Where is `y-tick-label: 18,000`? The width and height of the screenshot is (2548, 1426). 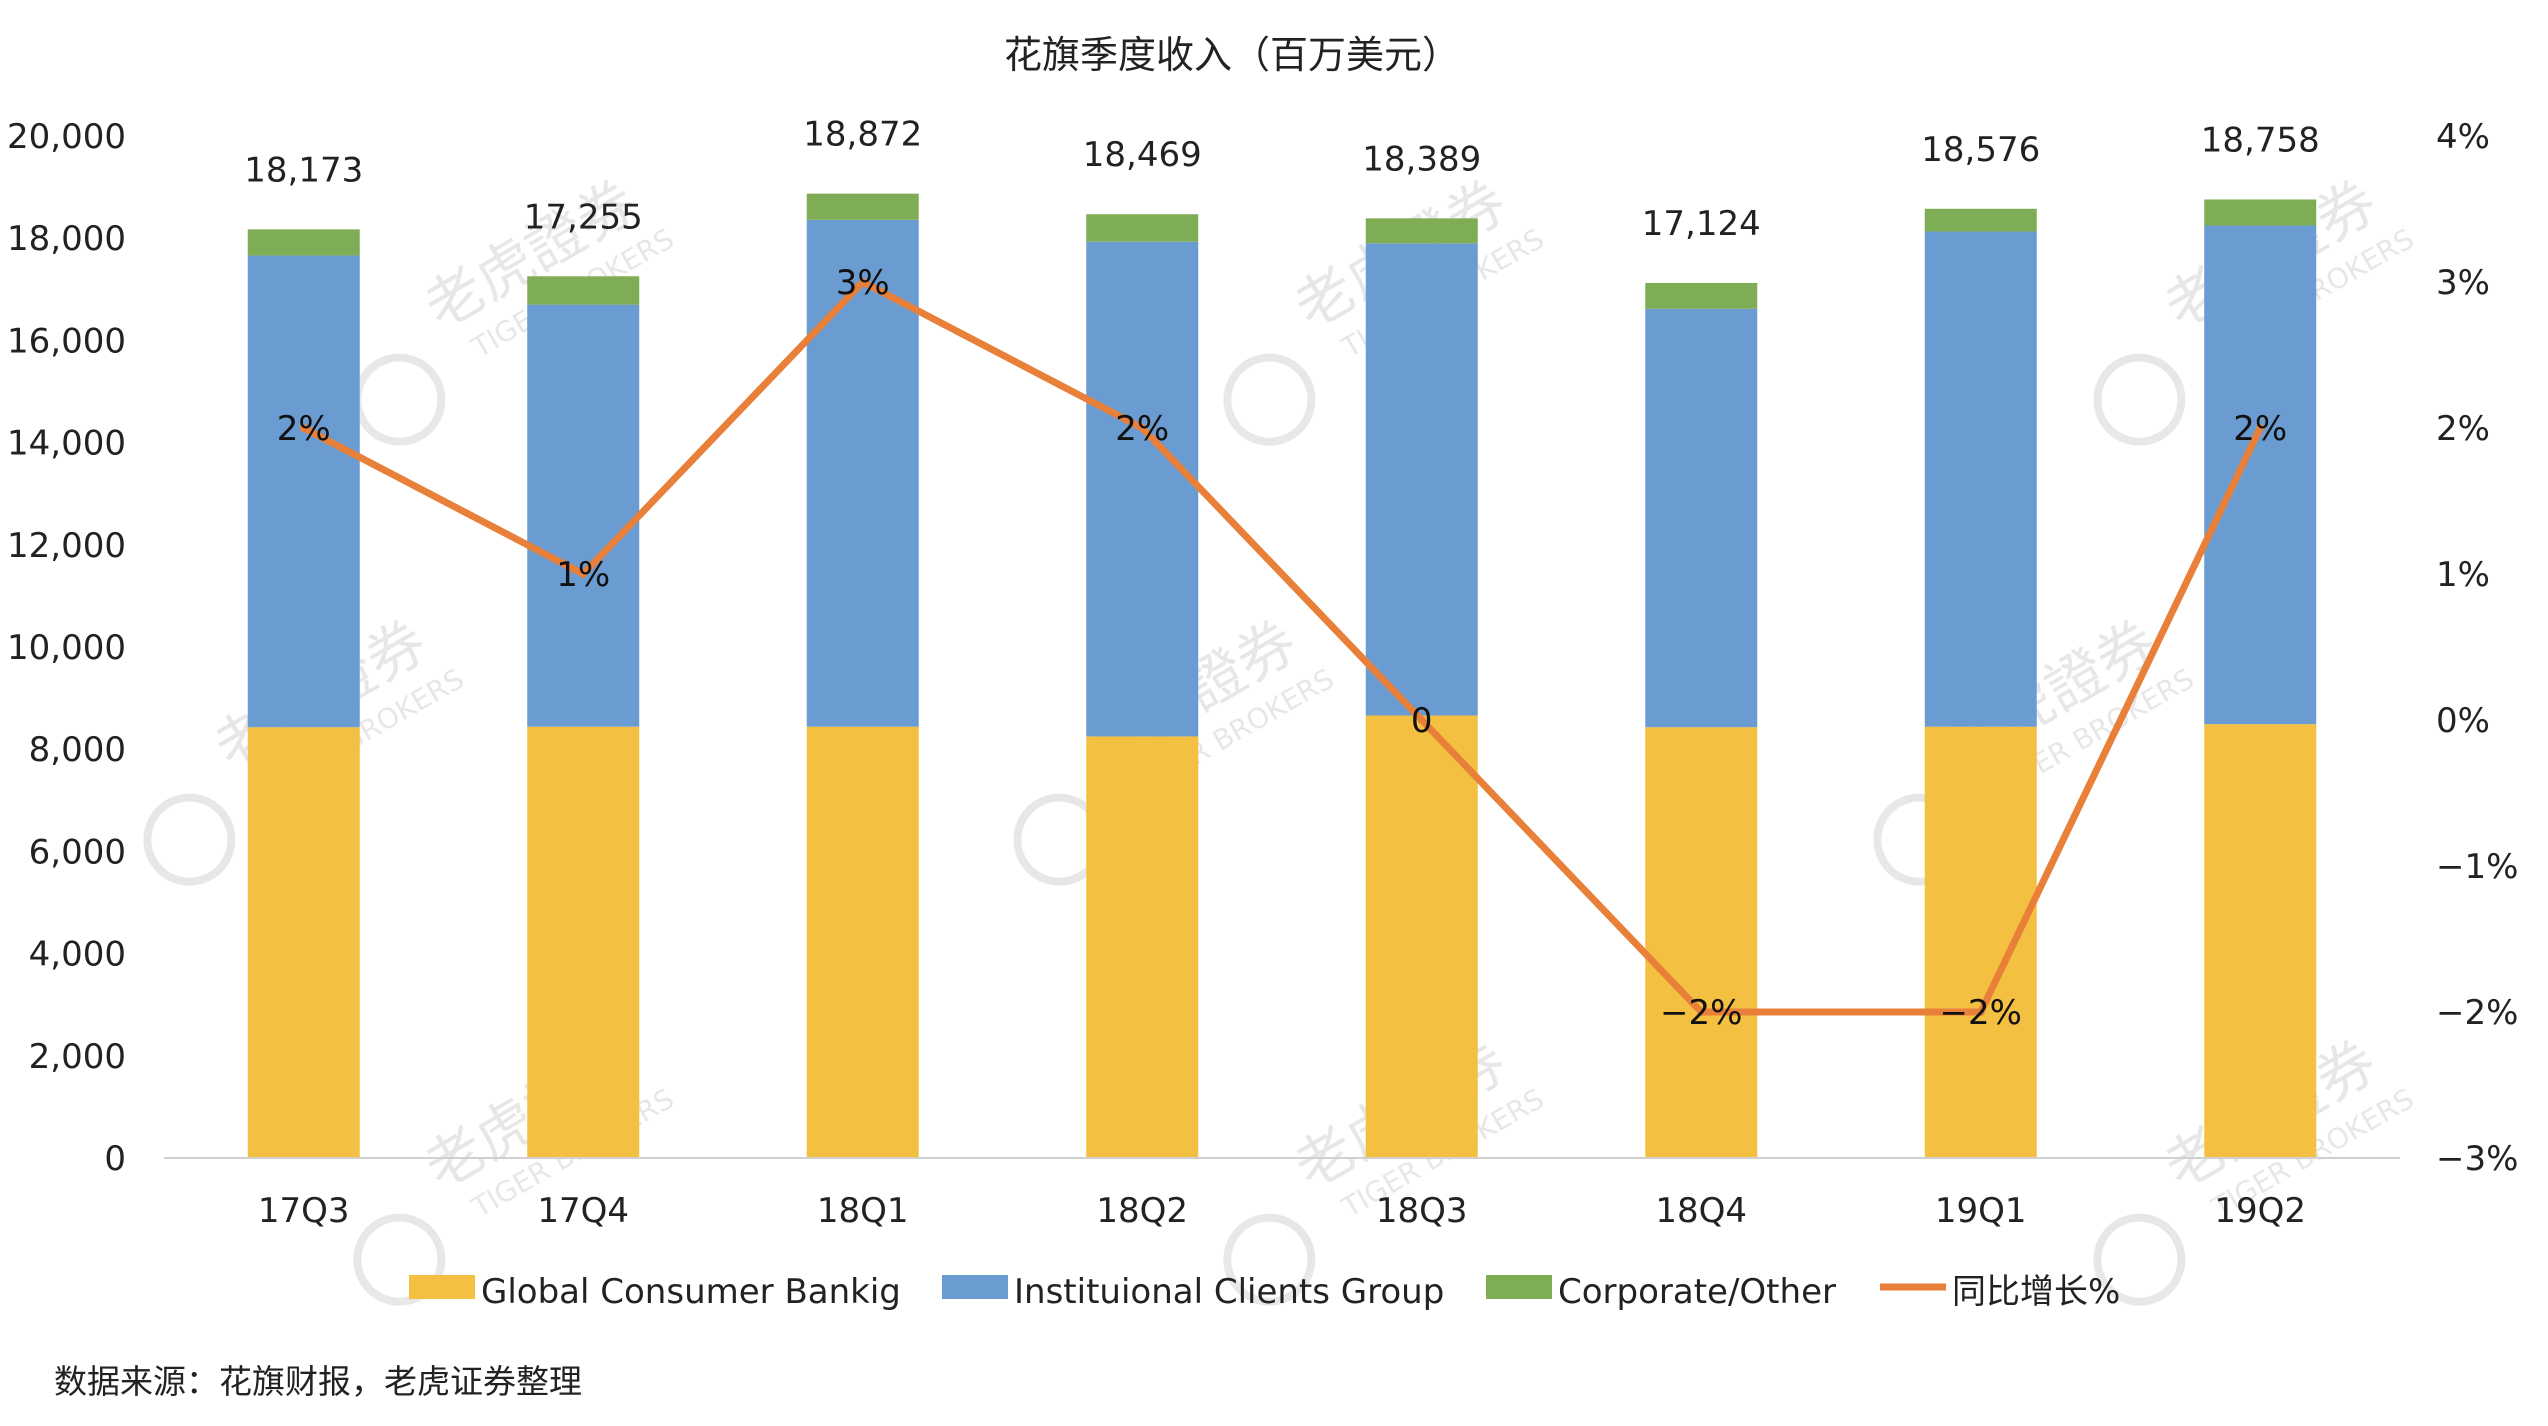
y-tick-label: 18,000 is located at coordinates (66, 239).